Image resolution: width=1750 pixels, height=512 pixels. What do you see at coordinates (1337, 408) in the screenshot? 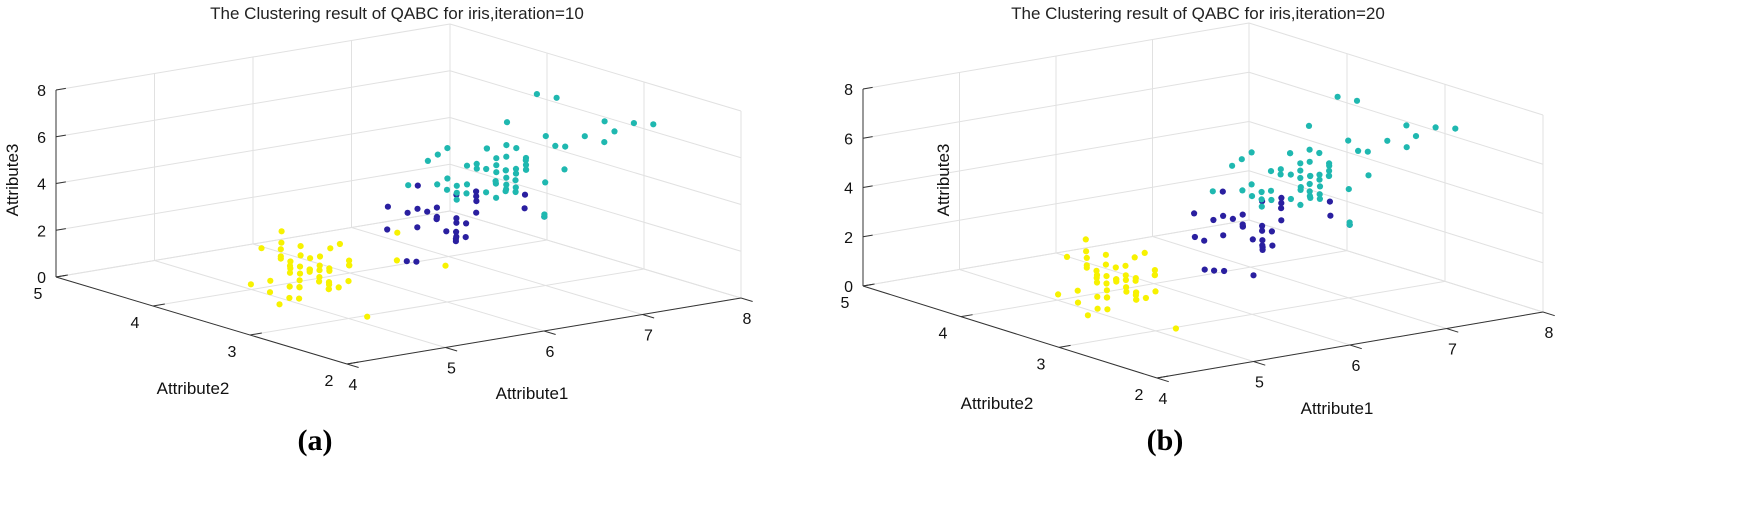
I see `x-axis-label: Attribute1` at bounding box center [1337, 408].